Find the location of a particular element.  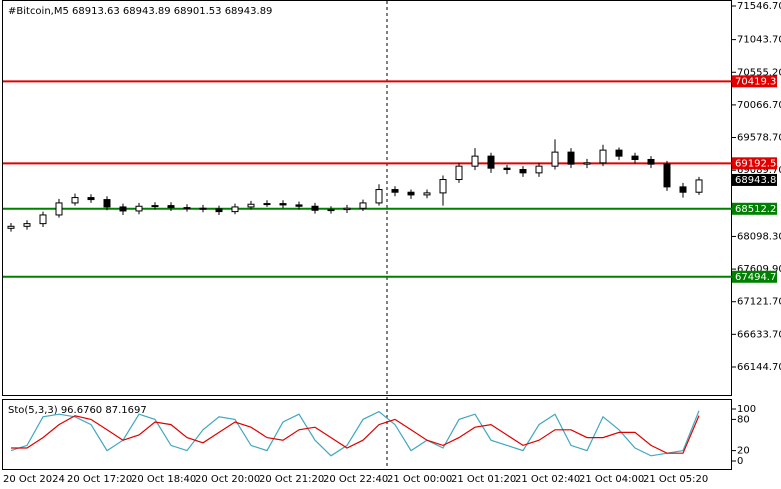

x-tick-label: 20 Oct 22:40 is located at coordinates (355, 479).